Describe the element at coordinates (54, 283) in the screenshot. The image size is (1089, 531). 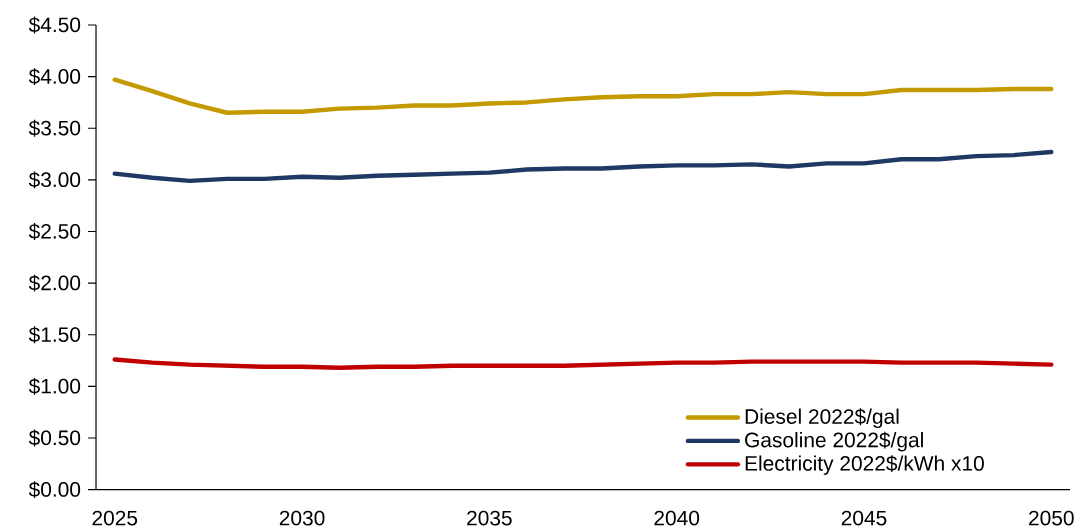
I see `y-tick-label: $2.00` at that location.